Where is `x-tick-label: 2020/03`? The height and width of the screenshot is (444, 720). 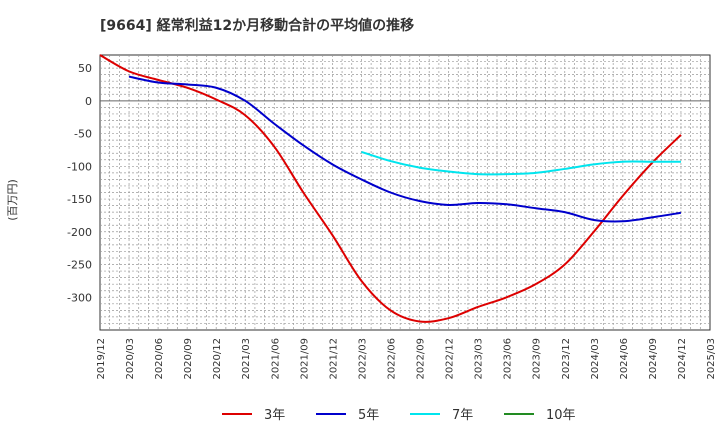 x-tick-label: 2020/03 is located at coordinates (130, 359).